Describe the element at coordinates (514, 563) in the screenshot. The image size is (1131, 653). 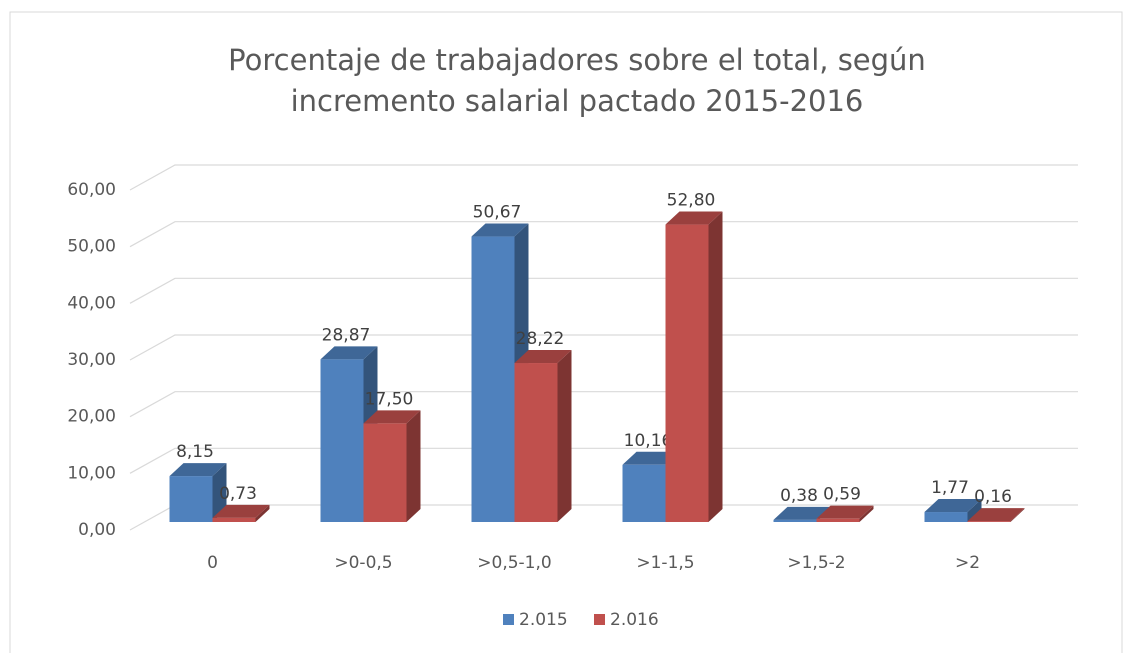
I see `x-tick-label: >0,5-1,0` at that location.